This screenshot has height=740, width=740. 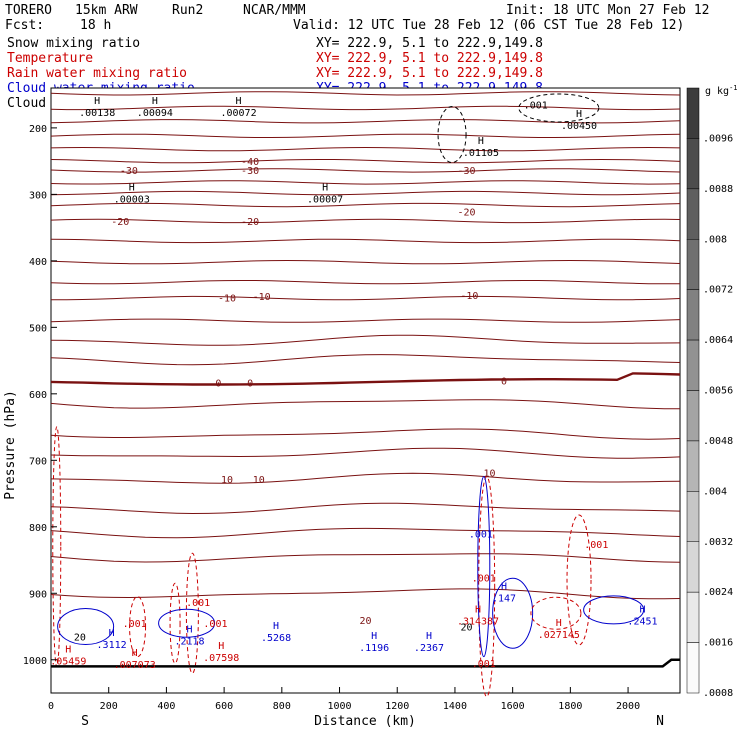 I want to click on x-tick-label: 2000, so click(x=628, y=706).